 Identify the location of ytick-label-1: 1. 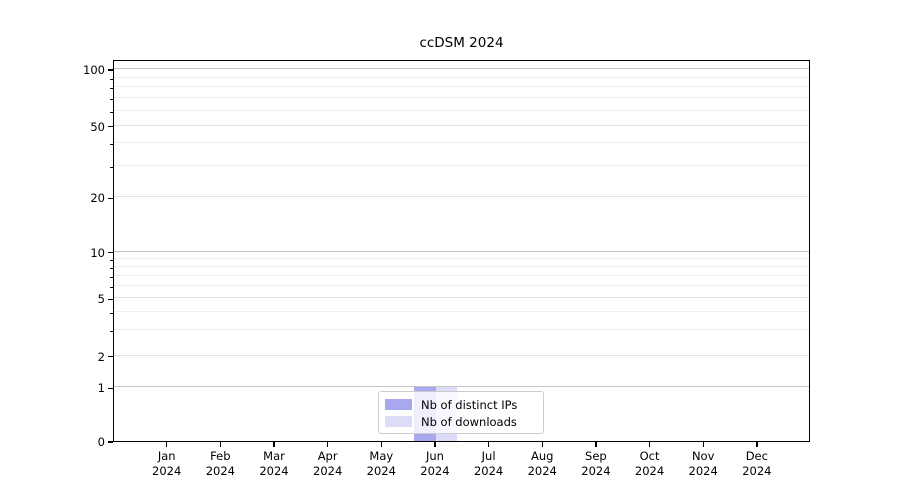
(101, 388).